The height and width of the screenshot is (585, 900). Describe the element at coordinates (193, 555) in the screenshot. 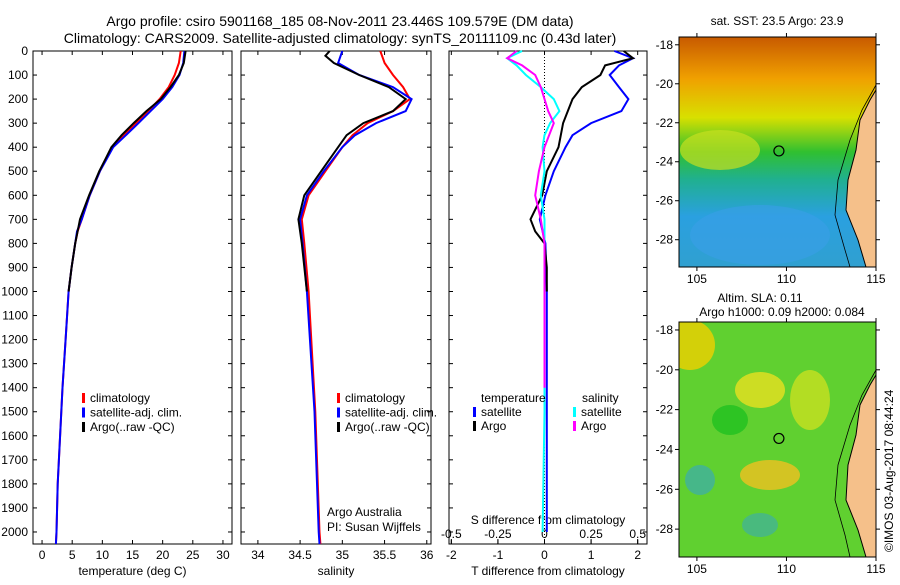

I see `x-tick-label: 25` at that location.